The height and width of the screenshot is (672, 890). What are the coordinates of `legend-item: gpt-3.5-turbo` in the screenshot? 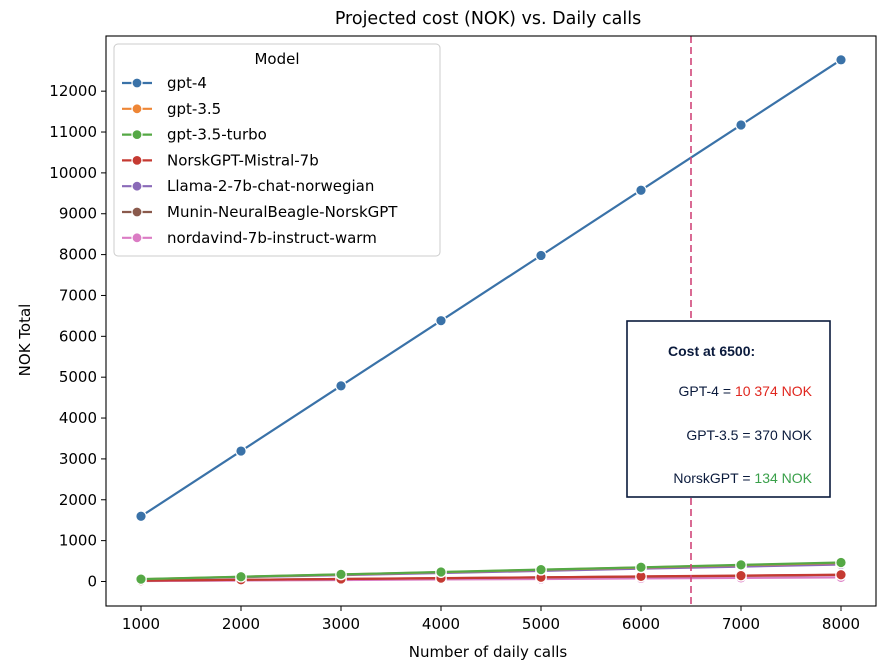 It's located at (194, 135).